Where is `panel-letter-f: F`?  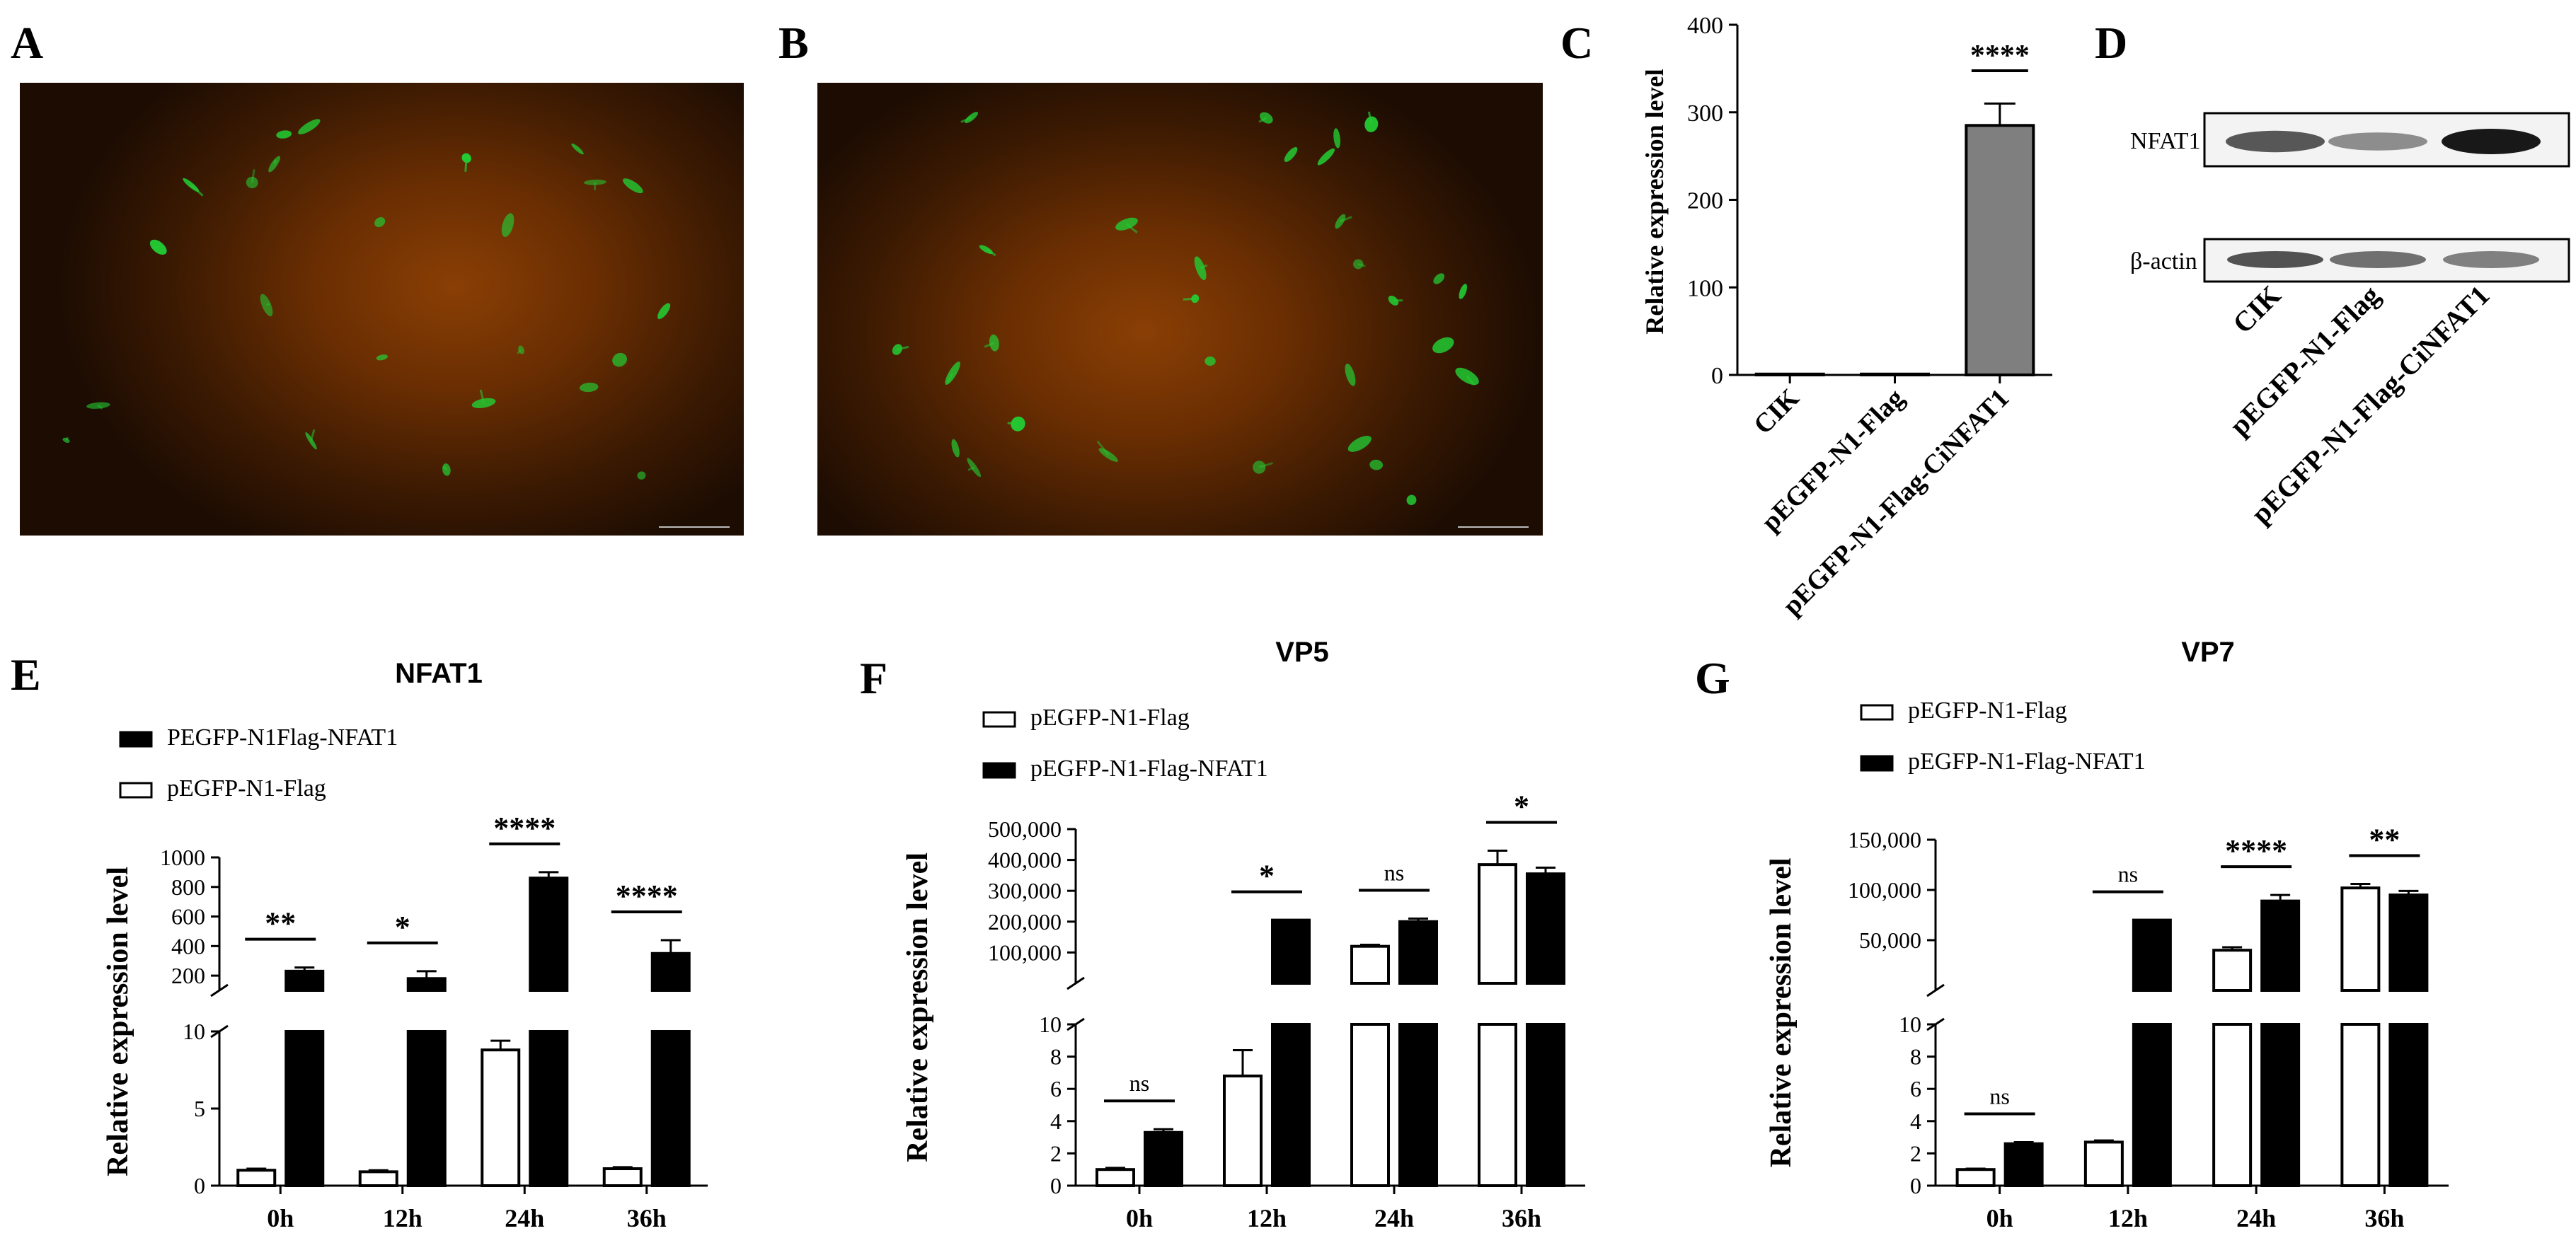
panel-letter-f: F is located at coordinates (873, 678).